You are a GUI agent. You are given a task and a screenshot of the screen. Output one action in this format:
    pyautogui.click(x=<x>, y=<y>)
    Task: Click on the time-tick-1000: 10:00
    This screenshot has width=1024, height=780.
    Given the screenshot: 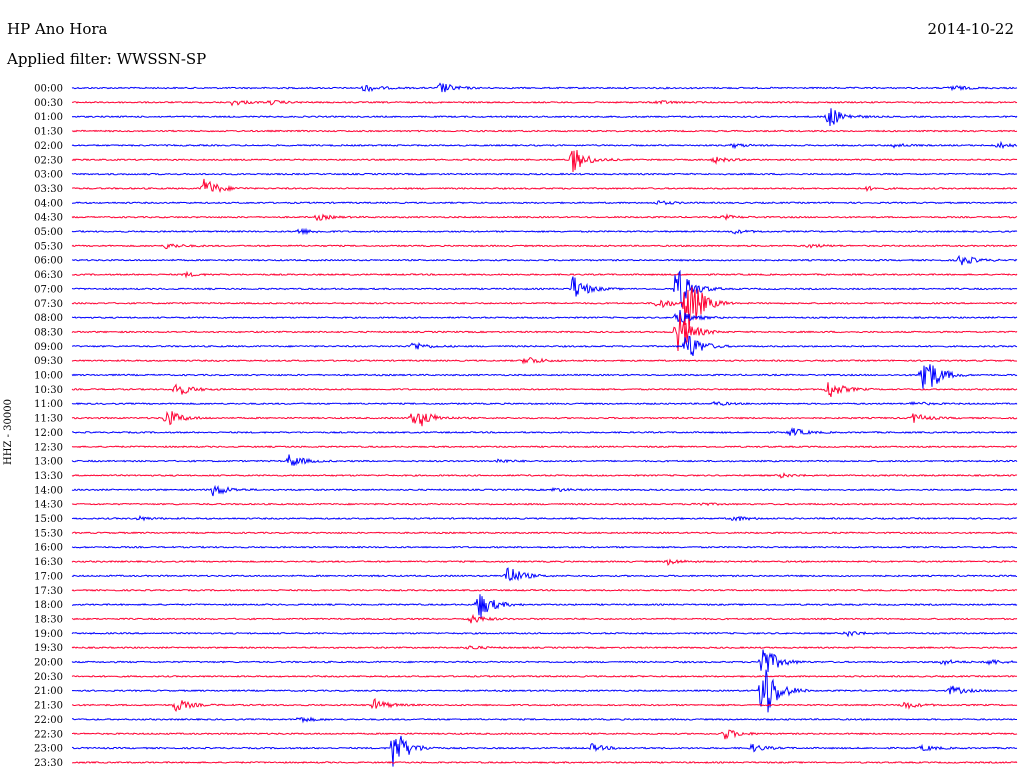 What is the action you would take?
    pyautogui.click(x=48, y=376)
    